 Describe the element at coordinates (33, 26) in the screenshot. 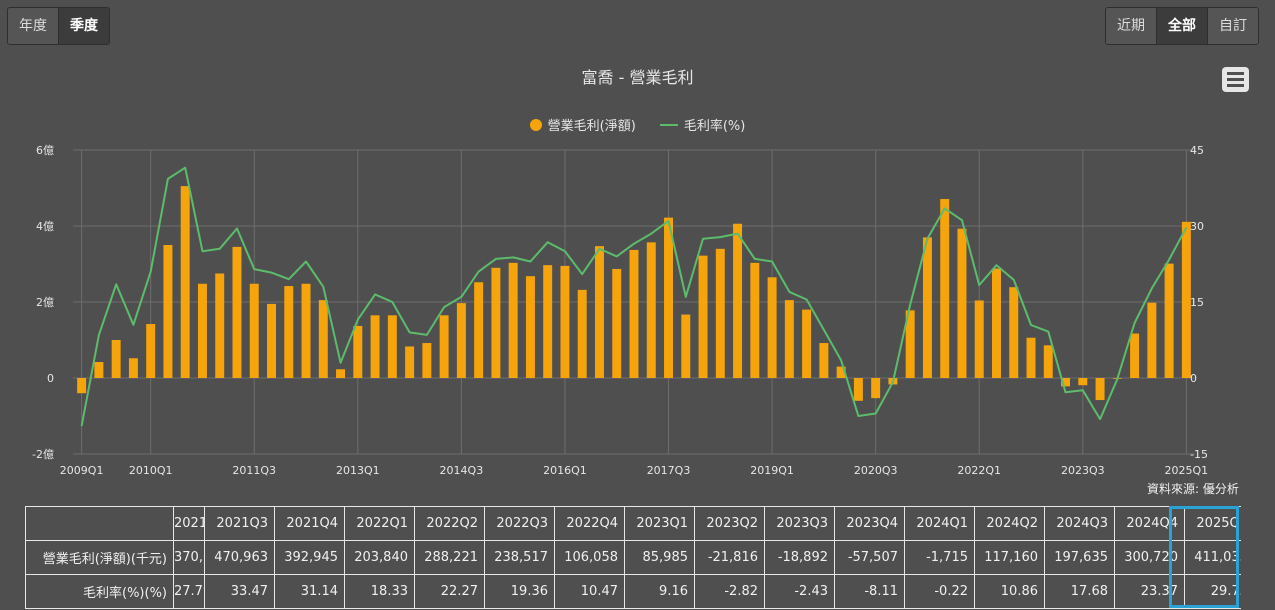

I see `annual-button: 年度` at that location.